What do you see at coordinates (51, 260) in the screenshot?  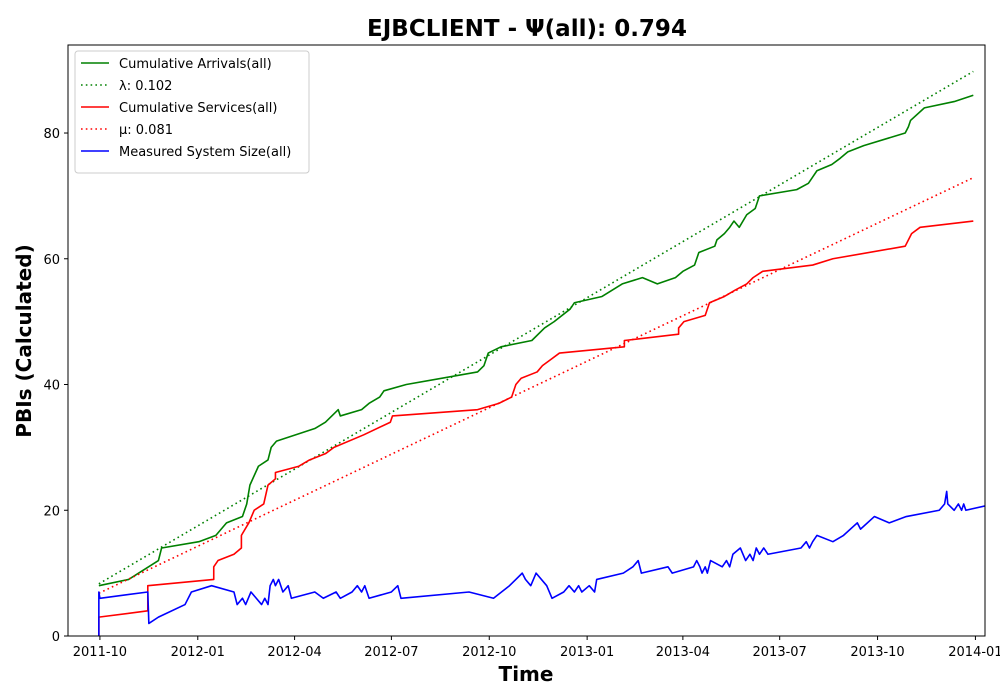 I see `y-tick-label: 60` at bounding box center [51, 260].